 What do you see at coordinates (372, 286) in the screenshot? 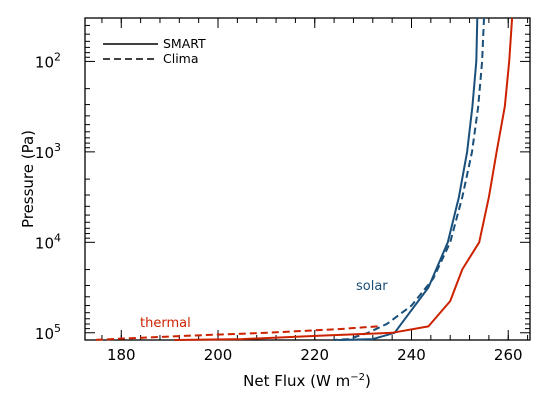
I see `solar-label: solar` at bounding box center [372, 286].